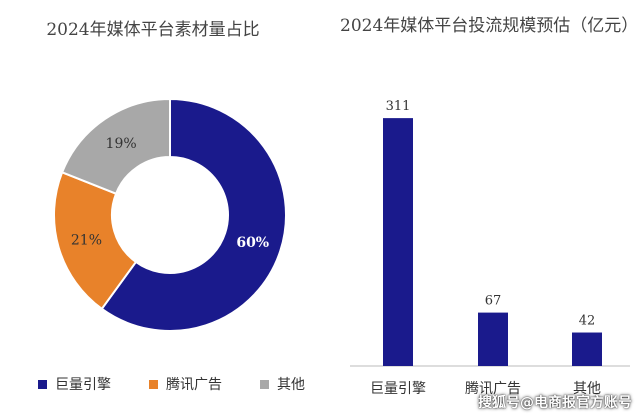 The width and height of the screenshot is (640, 418). What do you see at coordinates (587, 389) in the screenshot?
I see `bar-category-label-other: 其他` at bounding box center [587, 389].